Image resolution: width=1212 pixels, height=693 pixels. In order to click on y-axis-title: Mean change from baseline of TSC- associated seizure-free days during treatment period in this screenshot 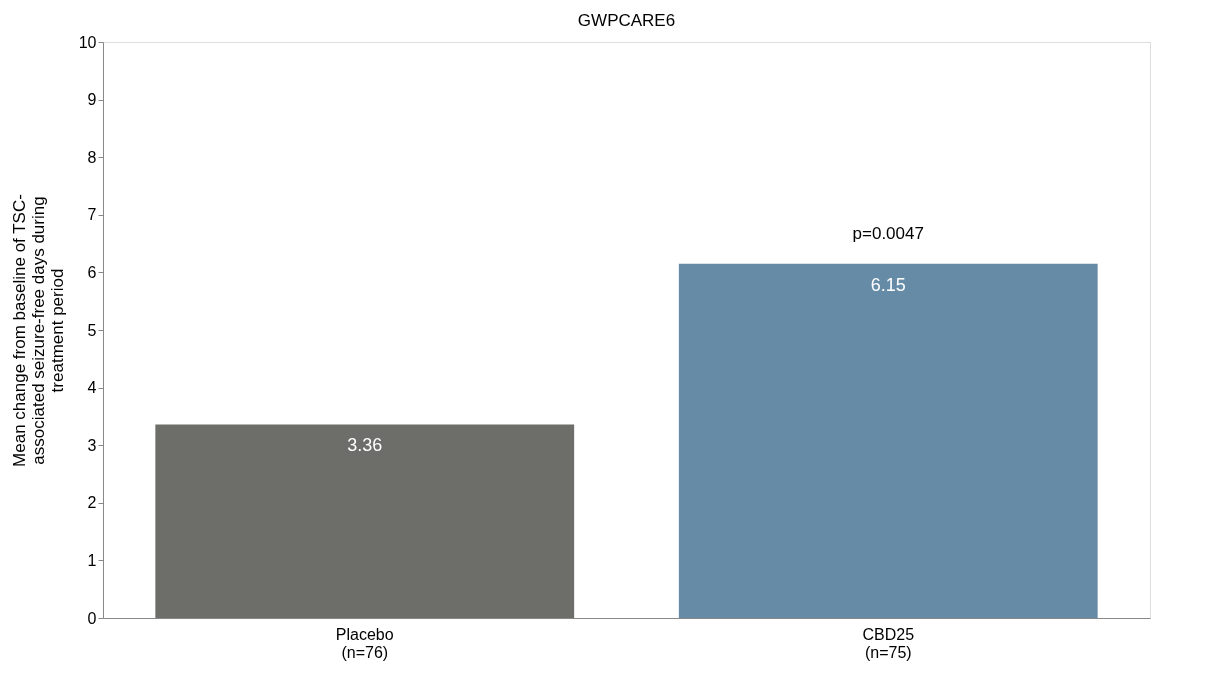, I will do `click(38, 330)`.